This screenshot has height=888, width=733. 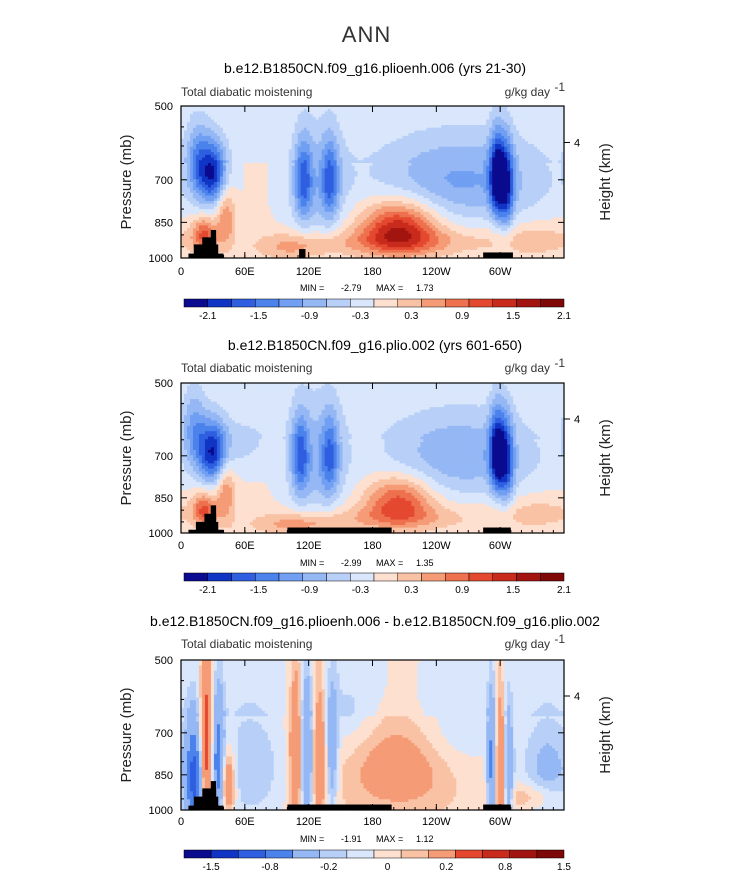 I want to click on chart-subtitle: Total diabatic moistening, so click(x=246, y=92).